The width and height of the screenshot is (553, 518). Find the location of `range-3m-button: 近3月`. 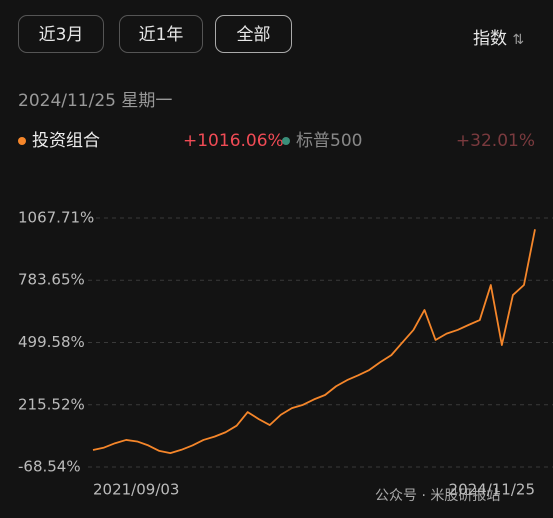

range-3m-button: 近3月 is located at coordinates (61, 34).